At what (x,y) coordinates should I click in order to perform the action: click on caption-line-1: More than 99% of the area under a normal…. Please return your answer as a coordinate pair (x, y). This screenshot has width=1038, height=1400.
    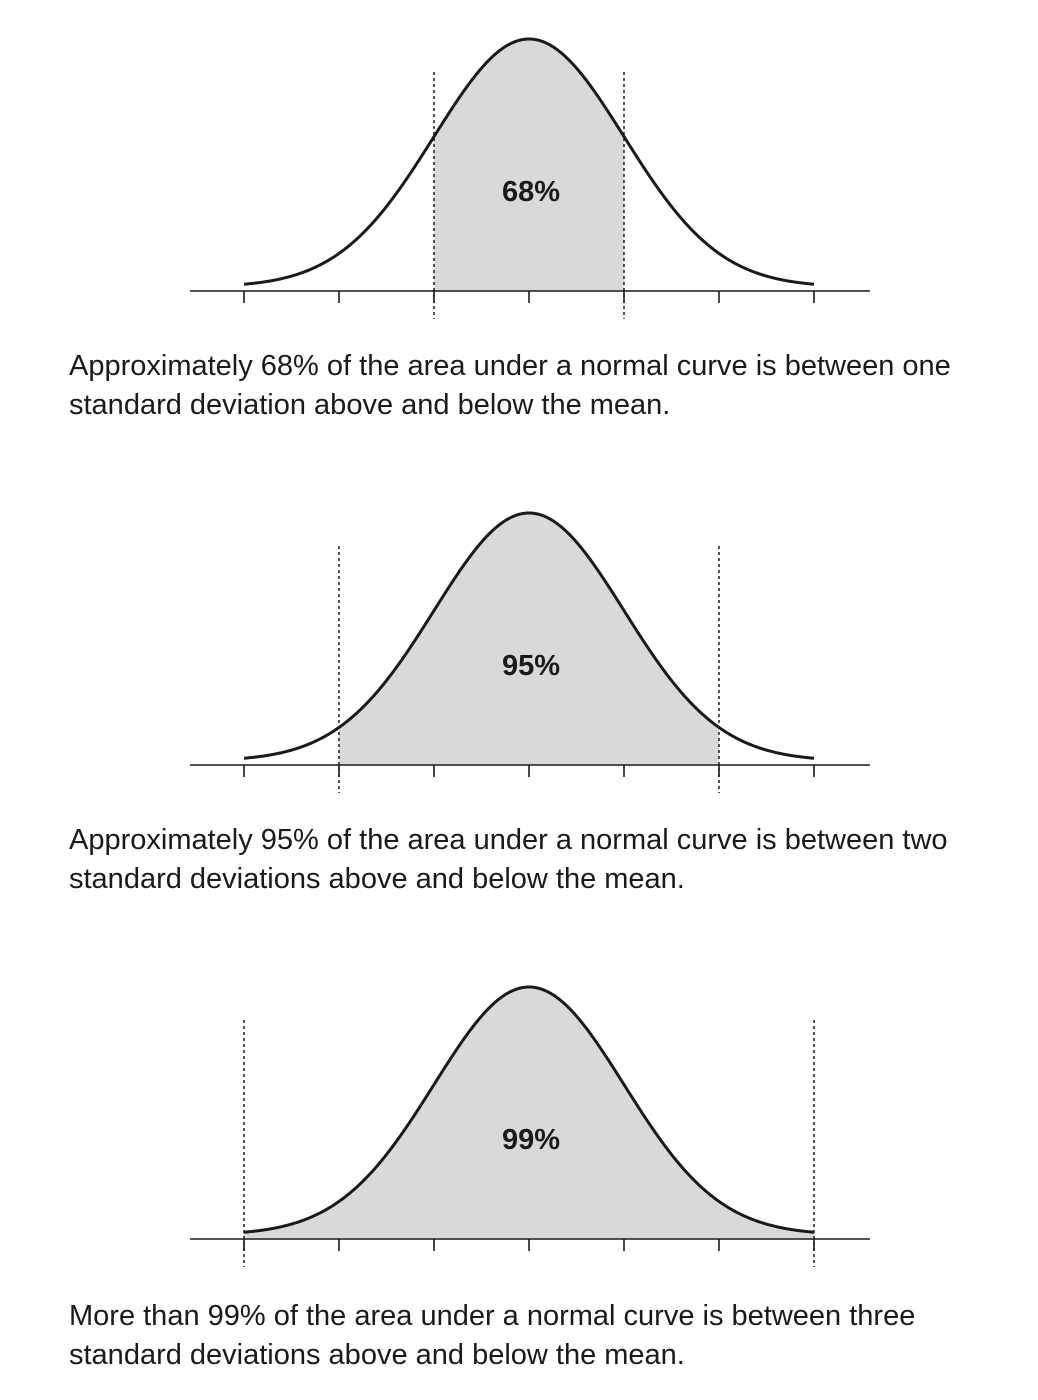
    Looking at the image, I should click on (492, 1316).